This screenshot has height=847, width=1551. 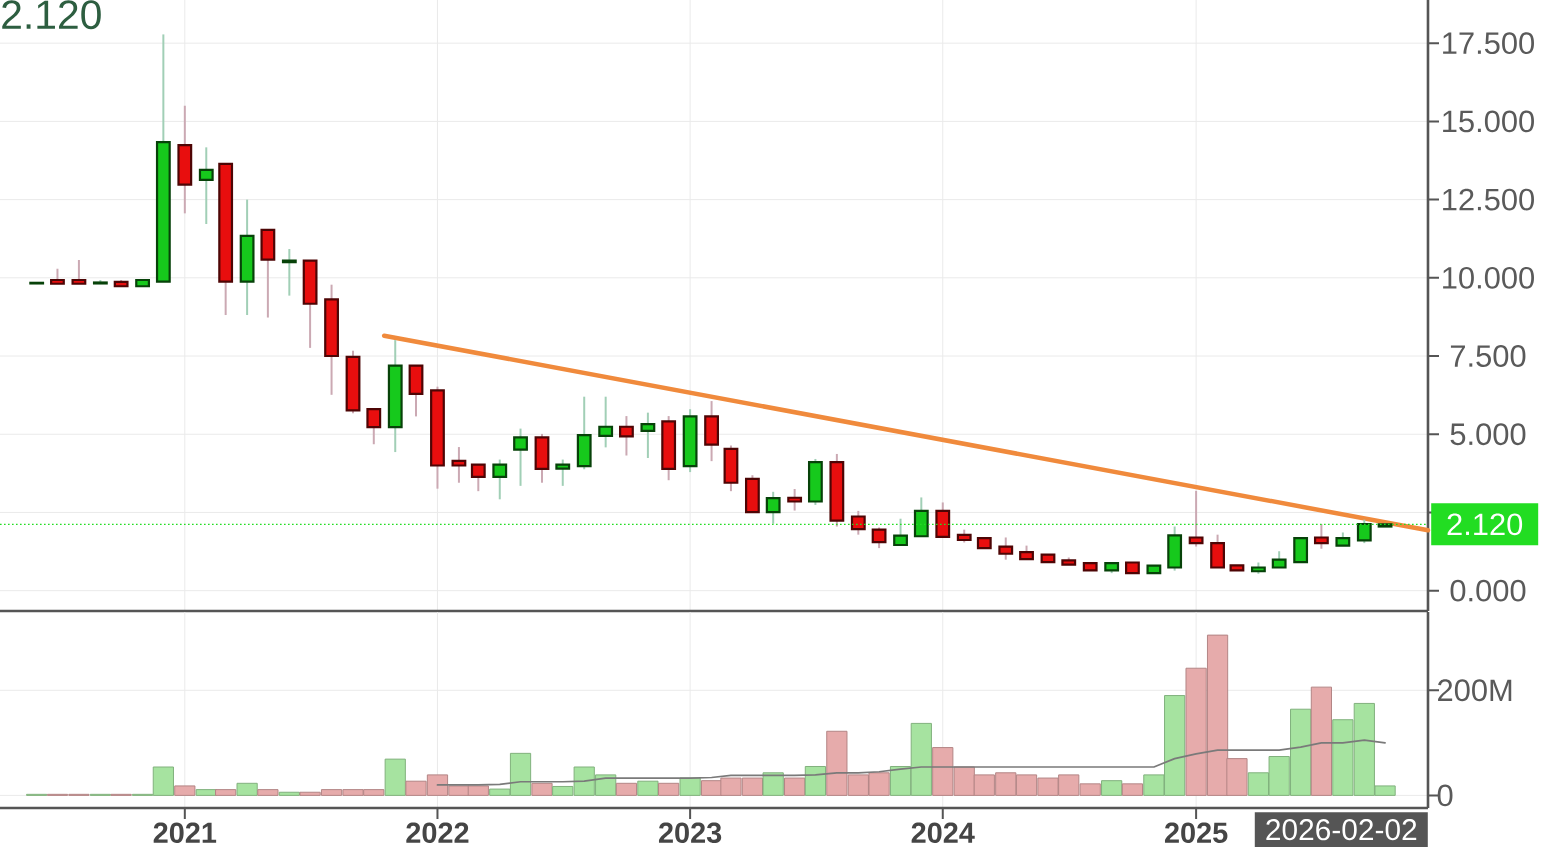 What do you see at coordinates (943, 832) in the screenshot?
I see `x-tick-label: 2024` at bounding box center [943, 832].